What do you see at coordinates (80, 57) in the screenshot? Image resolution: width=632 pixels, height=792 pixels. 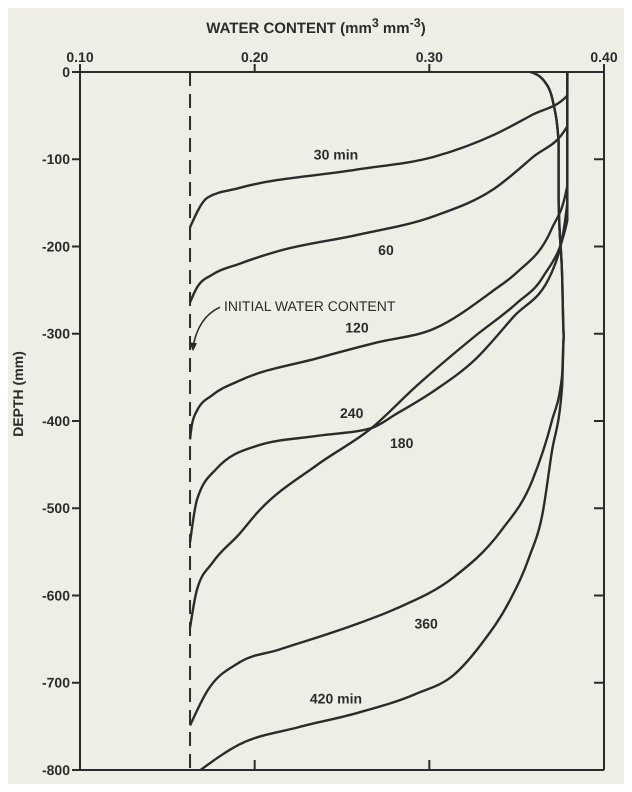 I see `x-tick-label: 0.10` at bounding box center [80, 57].